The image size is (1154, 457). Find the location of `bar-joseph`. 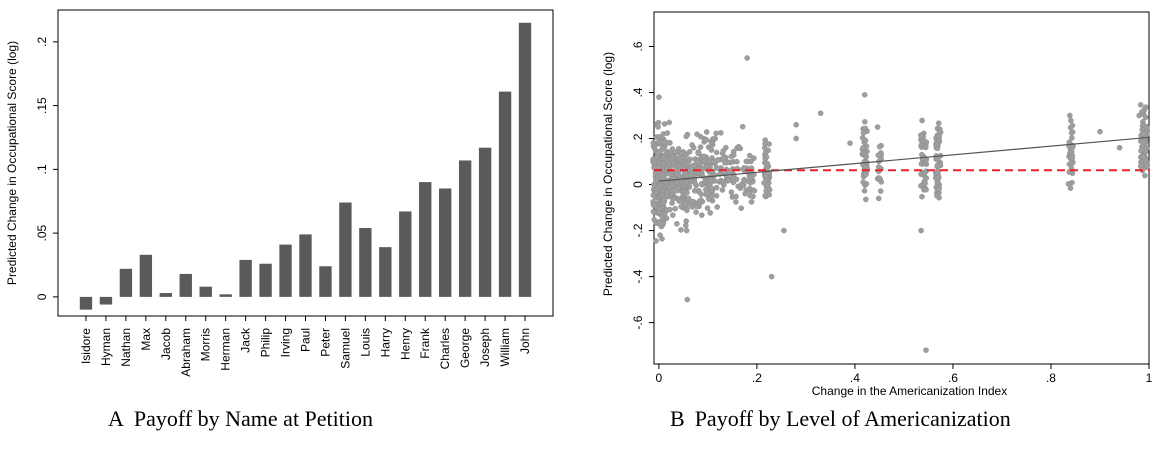

bar-joseph is located at coordinates (485, 222).